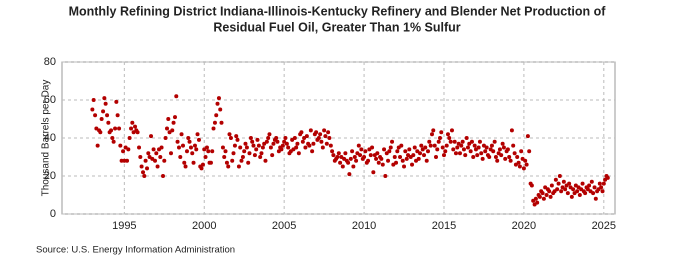 Image resolution: width=675 pixels, height=275 pixels. I want to click on y-tick-label: 40, so click(50, 138).